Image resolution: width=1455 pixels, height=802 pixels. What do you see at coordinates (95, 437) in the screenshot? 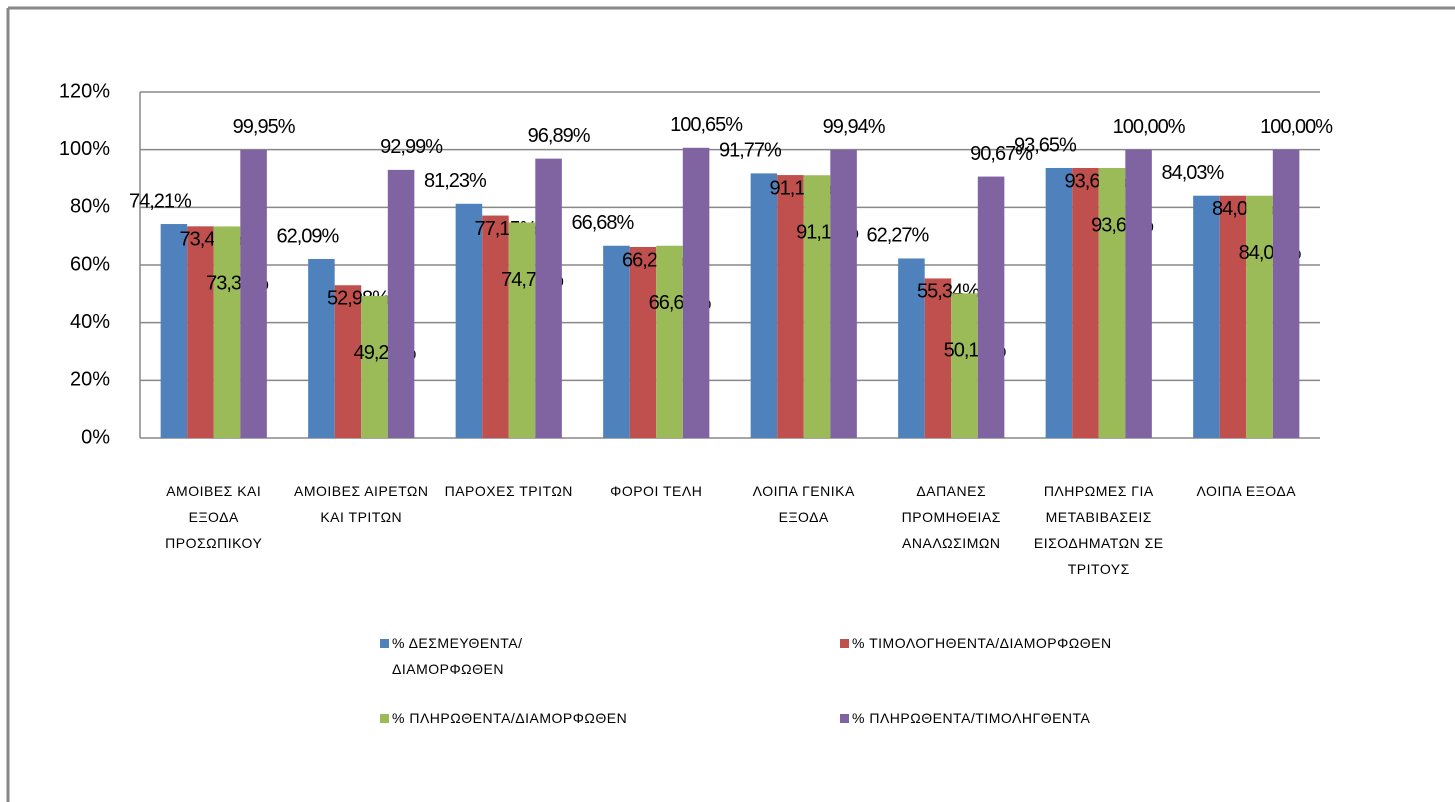
I see `y-tick-label: 0%` at bounding box center [95, 437].